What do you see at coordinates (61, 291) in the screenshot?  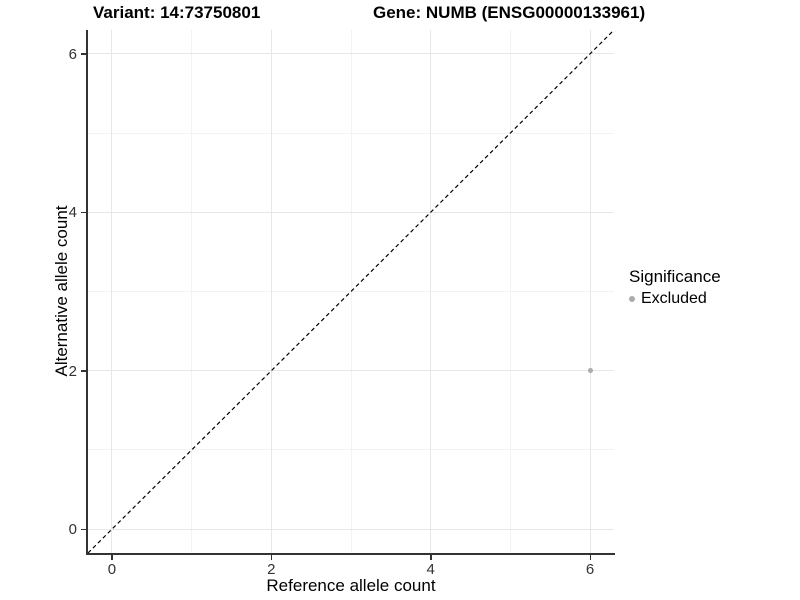 I see `y-axis-title: Alternative allele count` at bounding box center [61, 291].